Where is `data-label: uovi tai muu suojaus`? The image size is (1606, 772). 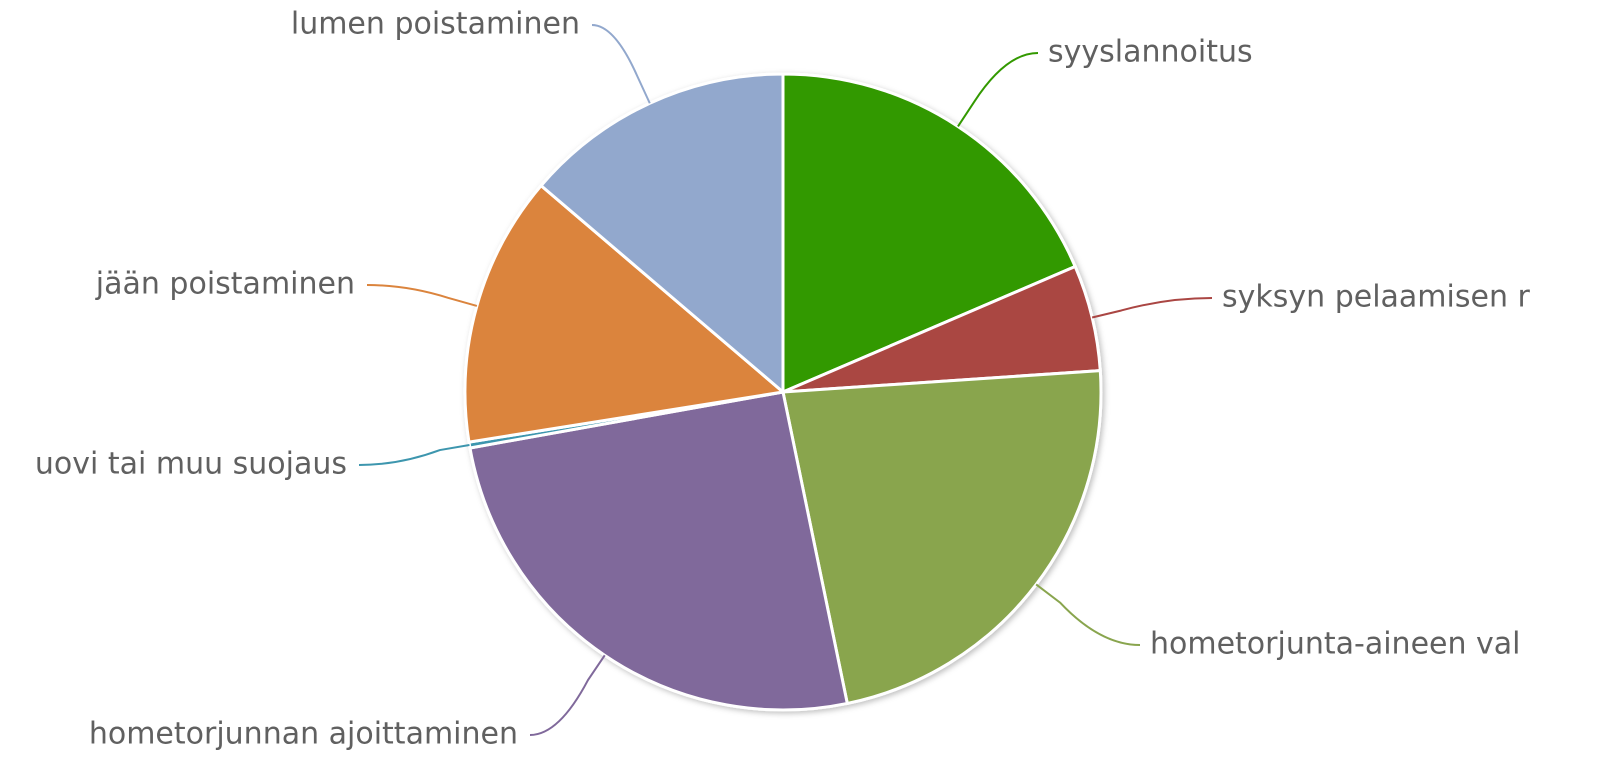
data-label: uovi tai muu suojaus is located at coordinates (191, 464).